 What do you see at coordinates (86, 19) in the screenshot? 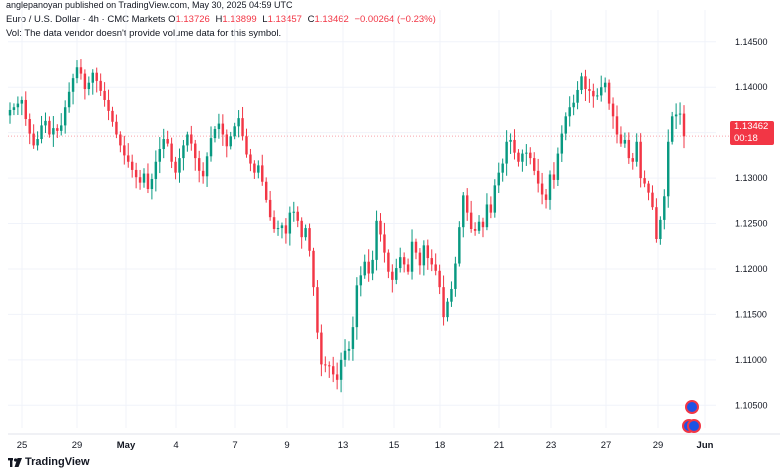
I see `symbol-name: Euro / U.S. Dollar · 4h · CMC Markets` at bounding box center [86, 19].